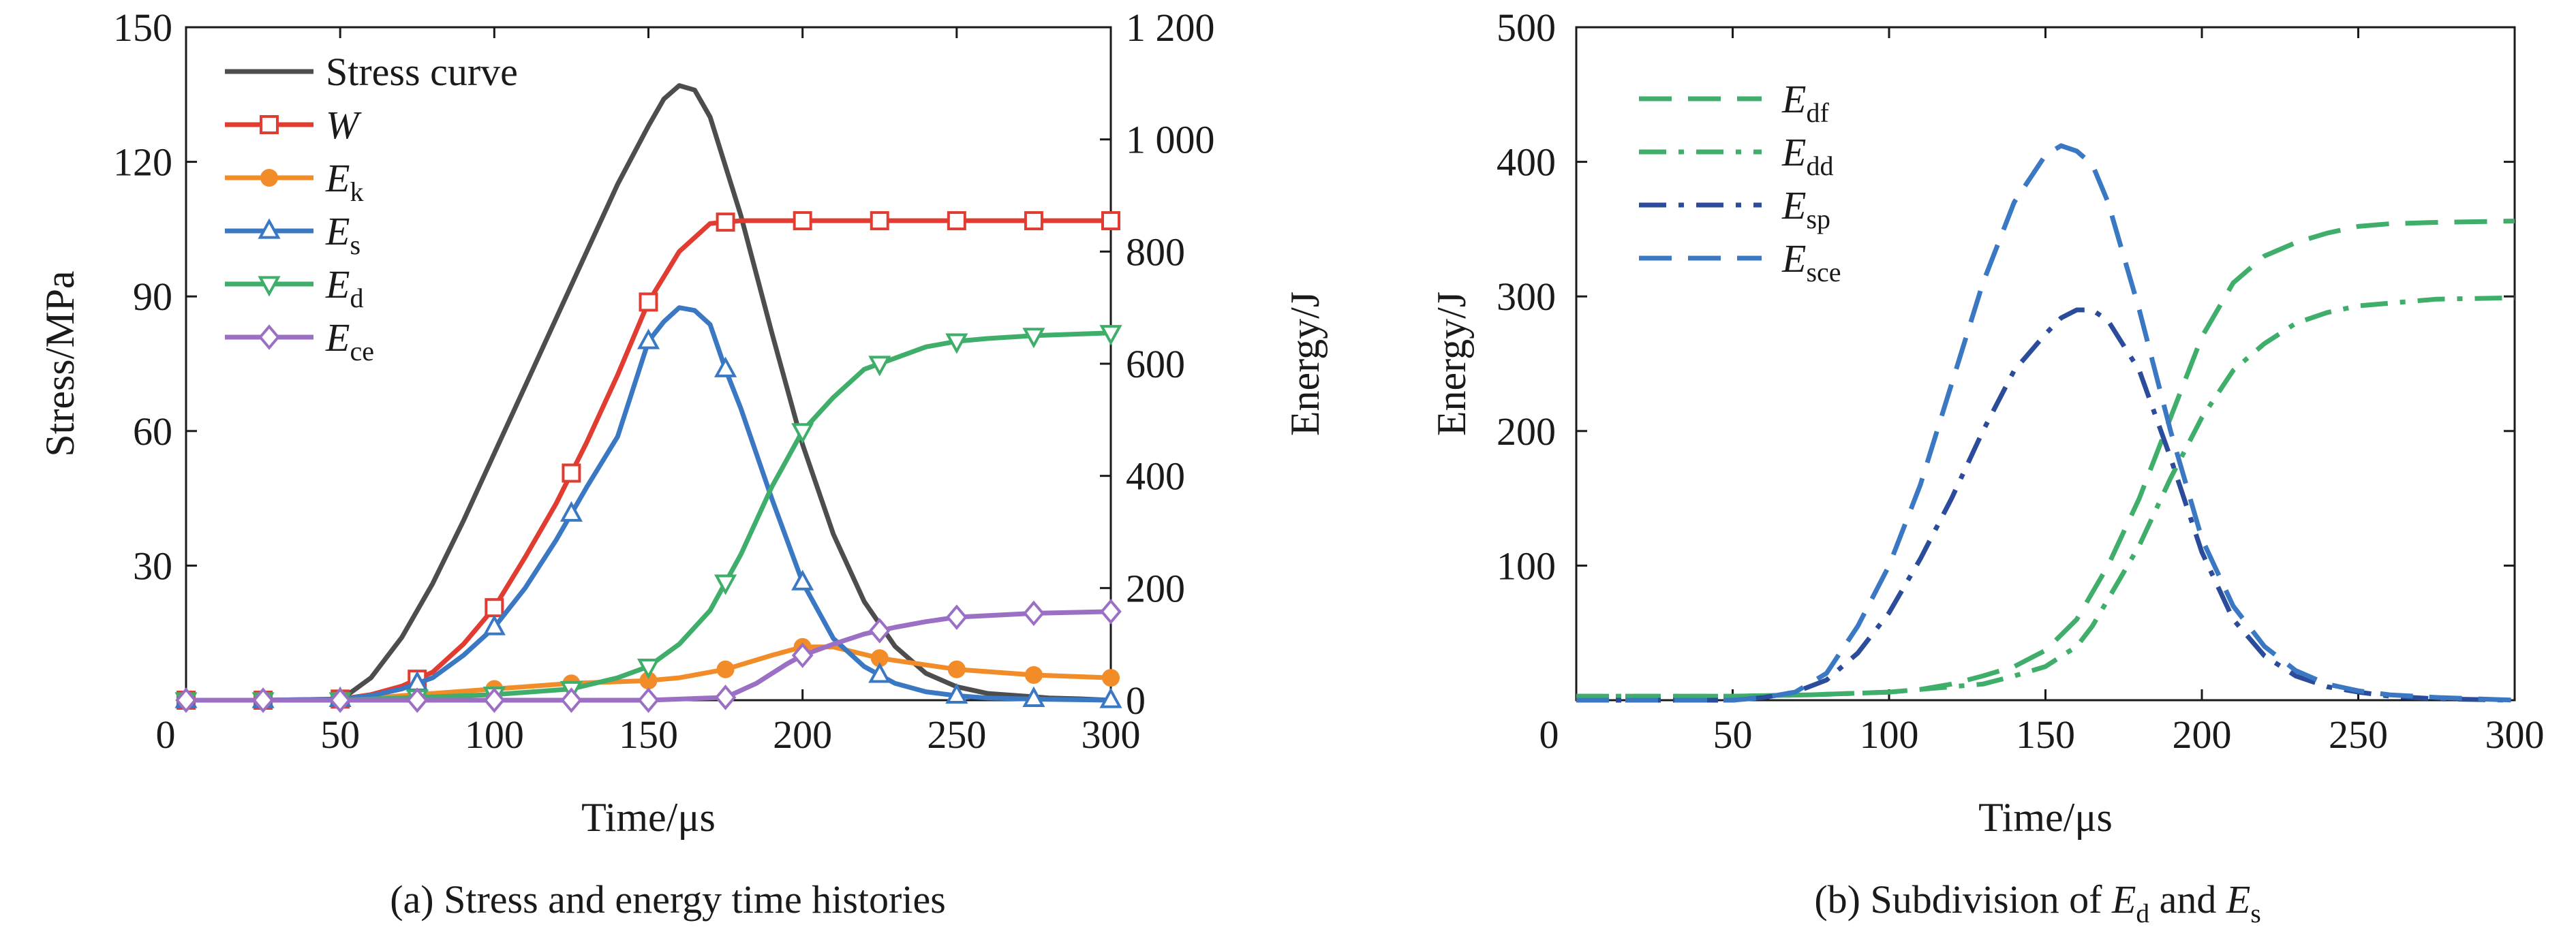  What do you see at coordinates (340, 734) in the screenshot?
I see `x-tick-label-a: 50` at bounding box center [340, 734].